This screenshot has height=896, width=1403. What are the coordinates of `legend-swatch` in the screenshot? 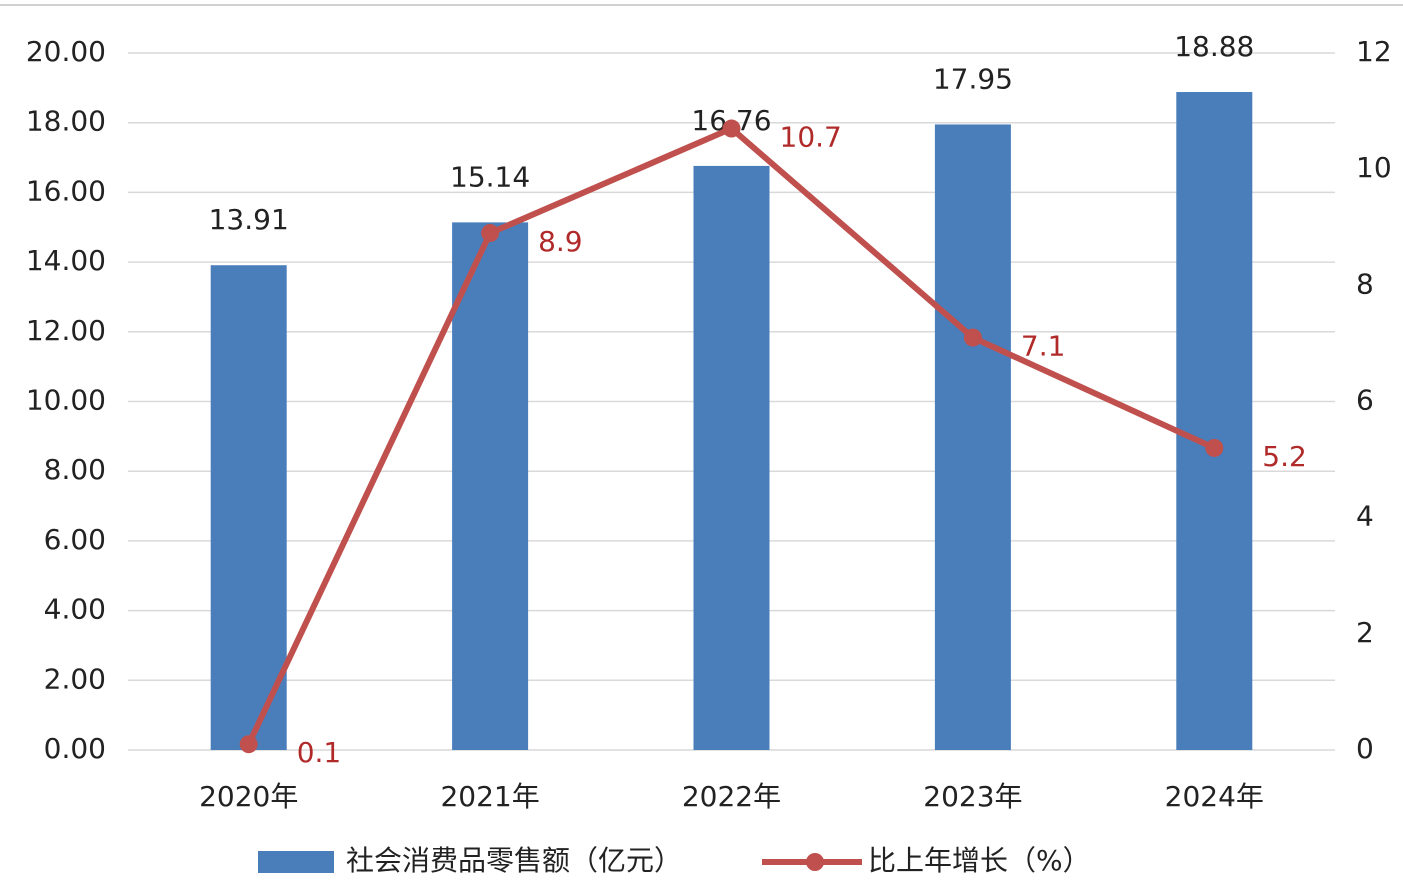 It's located at (296, 862).